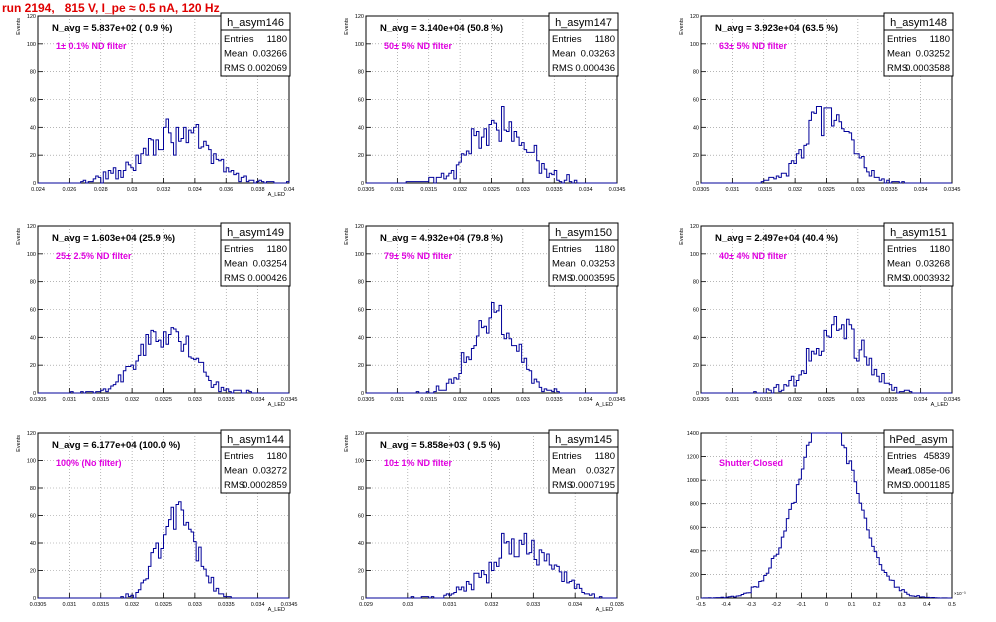 This screenshot has height=622, width=996. I want to click on stats-value-rms: 0.002069, so click(267, 68).